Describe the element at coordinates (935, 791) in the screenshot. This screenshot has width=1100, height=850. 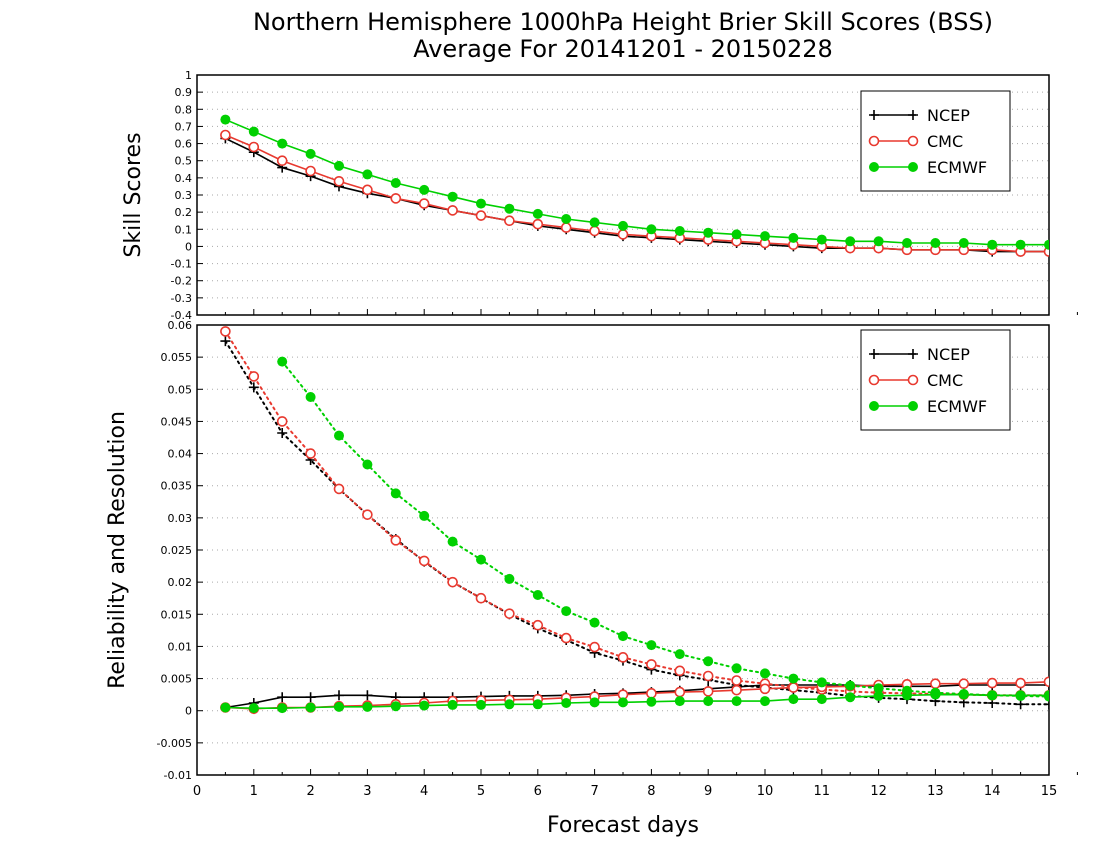
I see `x-tick-label: 13` at that location.